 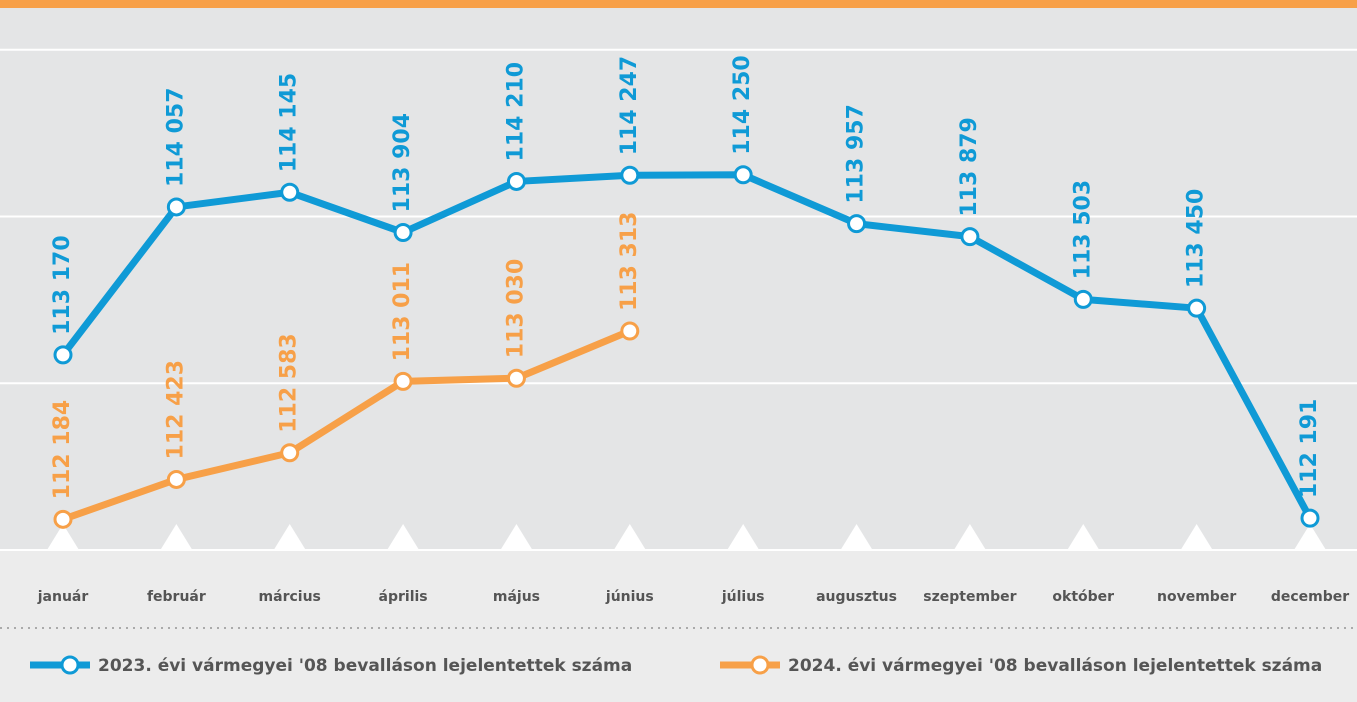 I want to click on x-tick-label: július, so click(x=743, y=597).